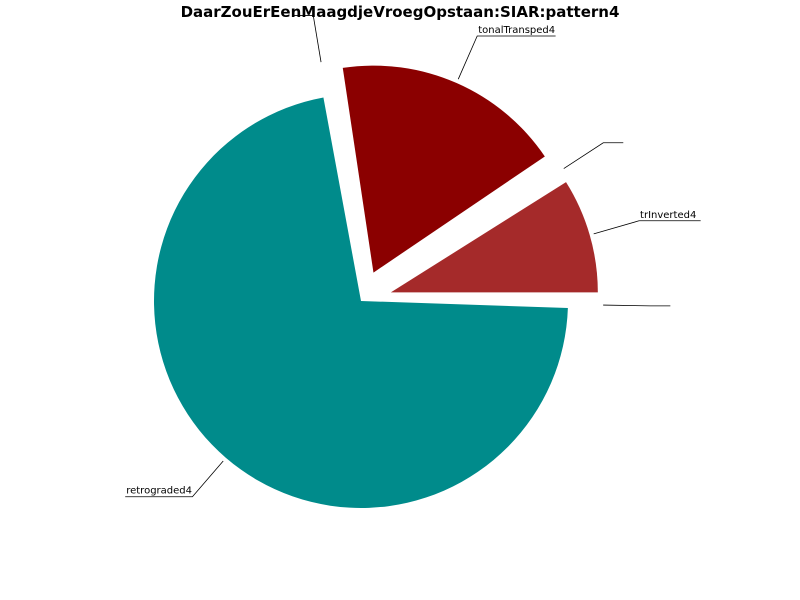 Image resolution: width=800 pixels, height=600 pixels. Describe the element at coordinates (174, 479) in the screenshot. I see `leader-line-retrograded4` at that location.